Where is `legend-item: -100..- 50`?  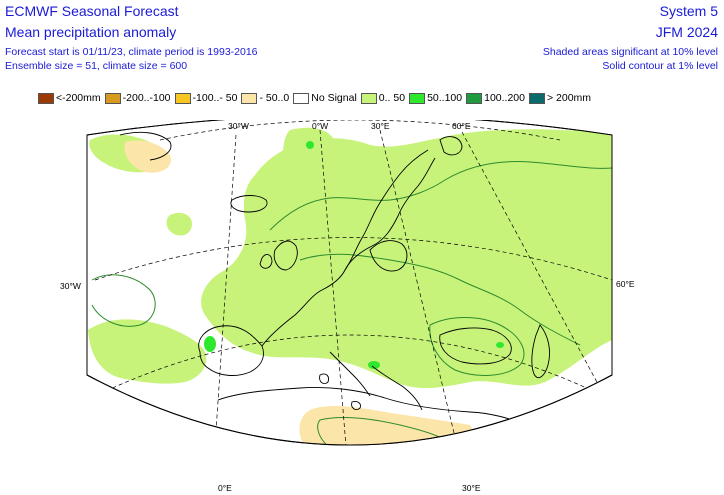
legend-item: -100..- 50 is located at coordinates (206, 98).